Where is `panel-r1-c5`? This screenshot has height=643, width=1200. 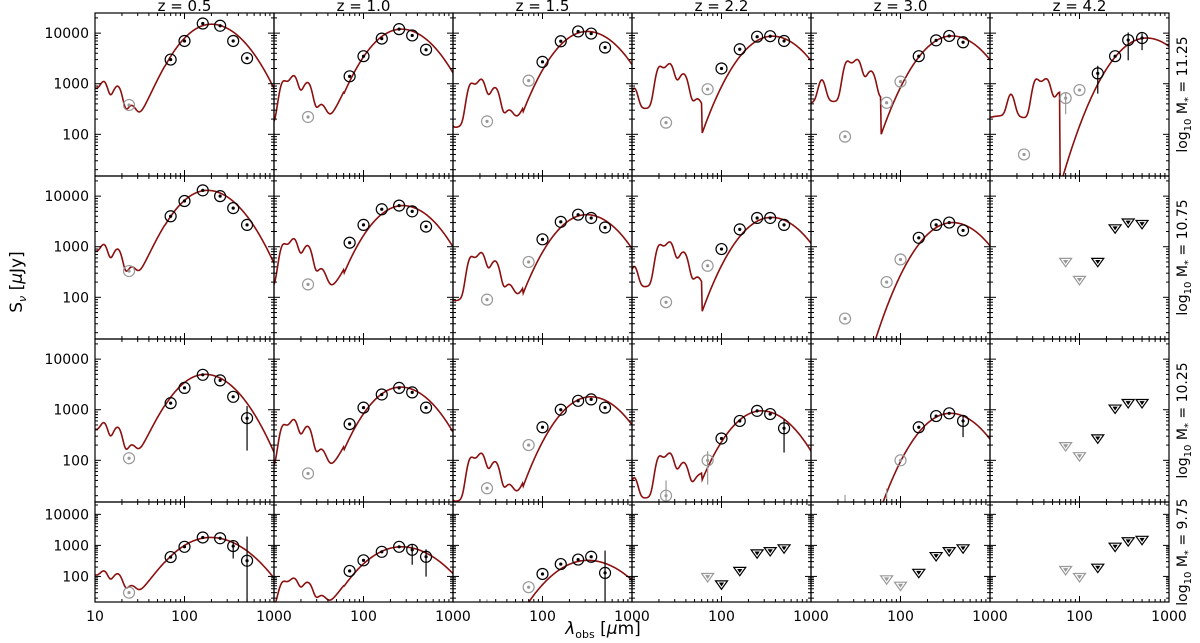 panel-r1-c5 is located at coordinates (1079, 257).